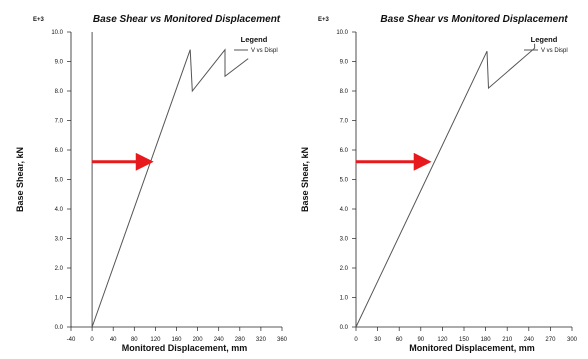 This screenshot has height=359, width=588. I want to click on x-tick-label: 40, so click(113, 340).